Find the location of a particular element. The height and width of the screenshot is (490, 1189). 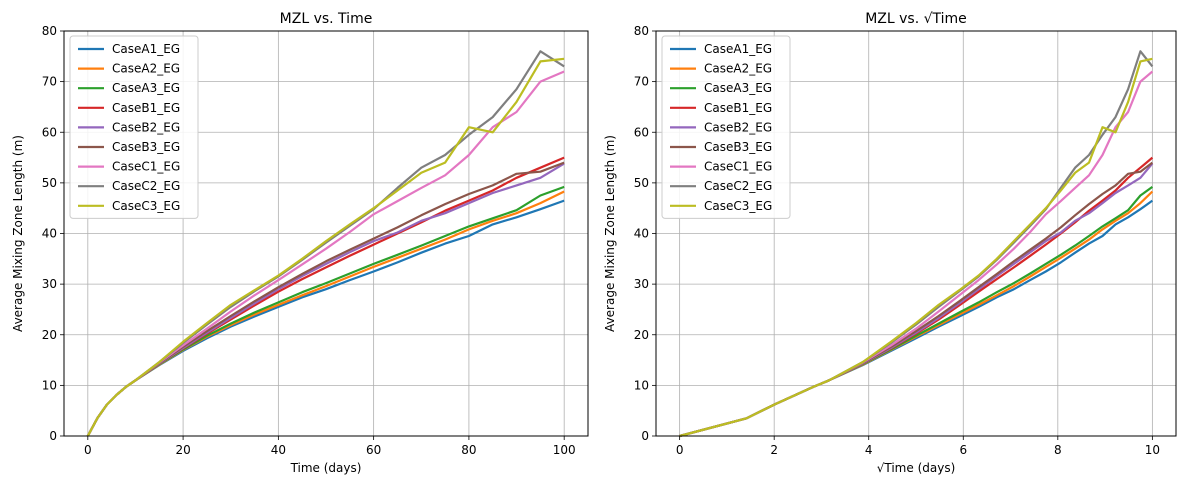

x-tick-label: 80 is located at coordinates (468, 450).